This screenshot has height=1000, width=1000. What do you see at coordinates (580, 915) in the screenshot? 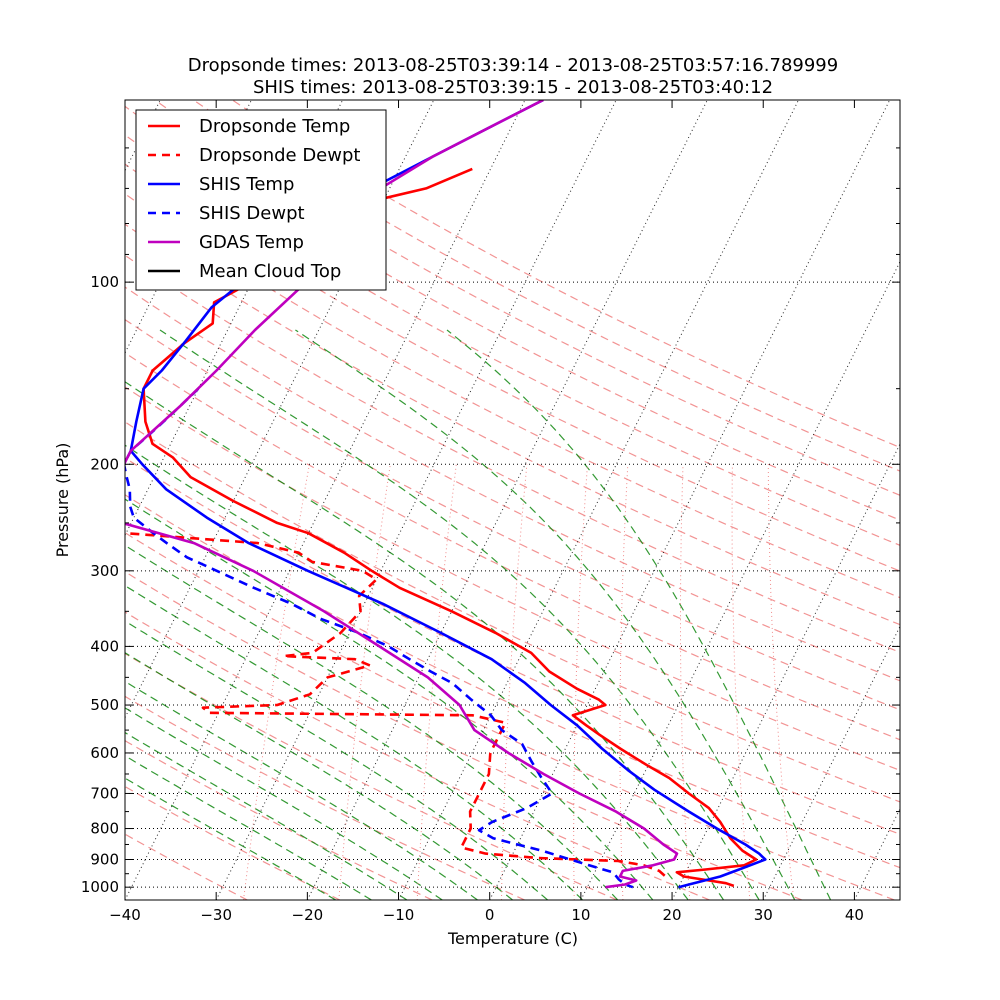
I see `x-tick-label: 10` at bounding box center [580, 915].